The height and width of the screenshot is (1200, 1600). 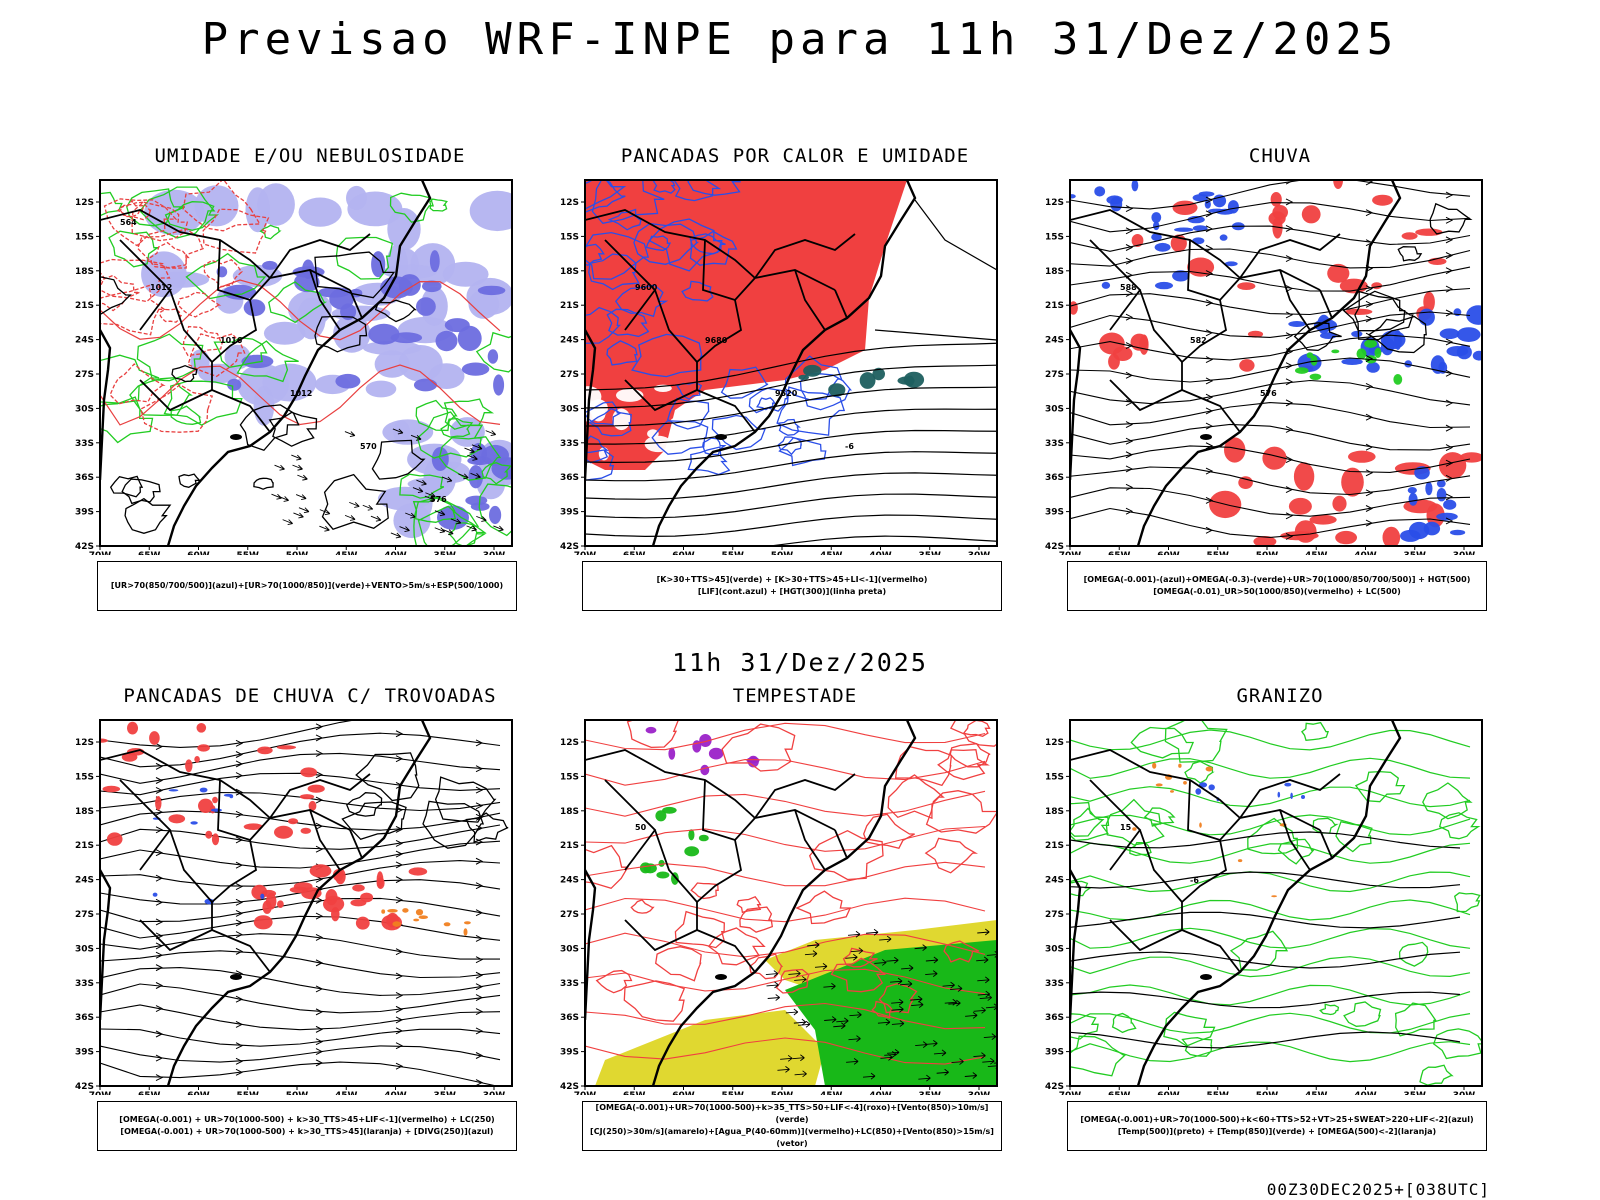 I want to click on contour-label: 1016, so click(x=231, y=340).